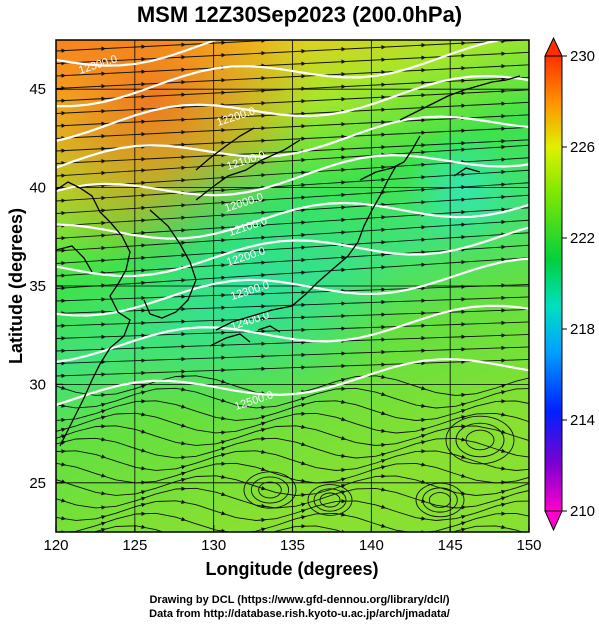 This screenshot has width=599, height=625. I want to click on colorbar-tick-label: 226, so click(582, 147).